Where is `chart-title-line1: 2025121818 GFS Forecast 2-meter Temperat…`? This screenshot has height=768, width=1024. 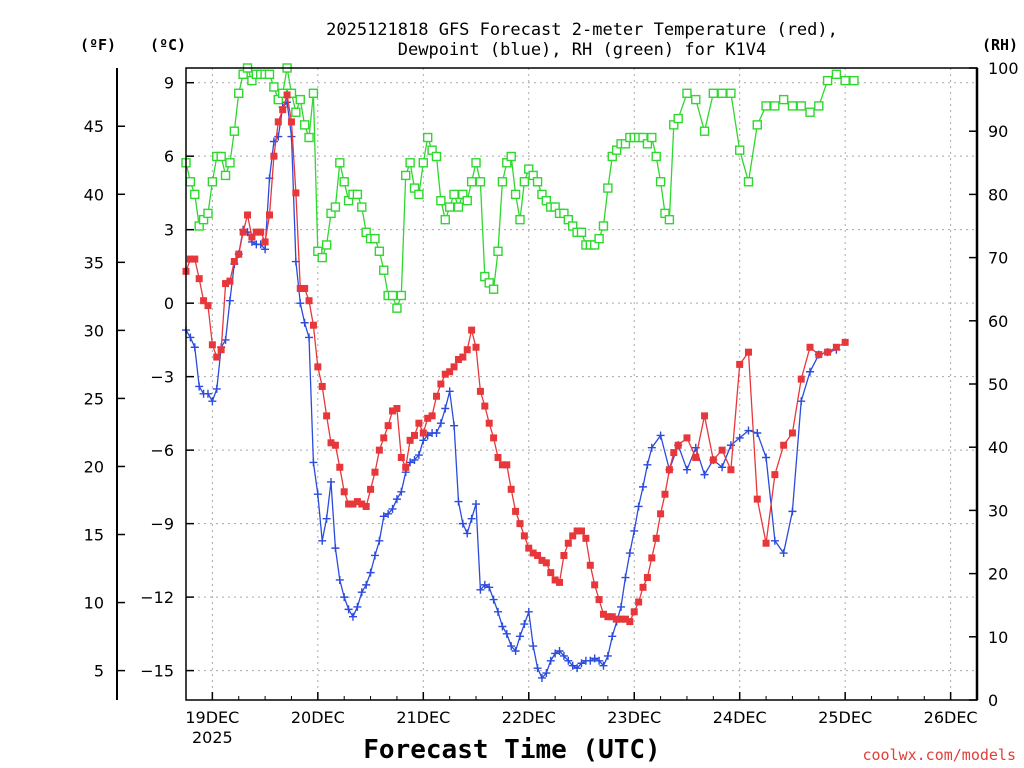
chart-title-line1: 2025121818 GFS Forecast 2-meter Temperat… is located at coordinates (582, 30).